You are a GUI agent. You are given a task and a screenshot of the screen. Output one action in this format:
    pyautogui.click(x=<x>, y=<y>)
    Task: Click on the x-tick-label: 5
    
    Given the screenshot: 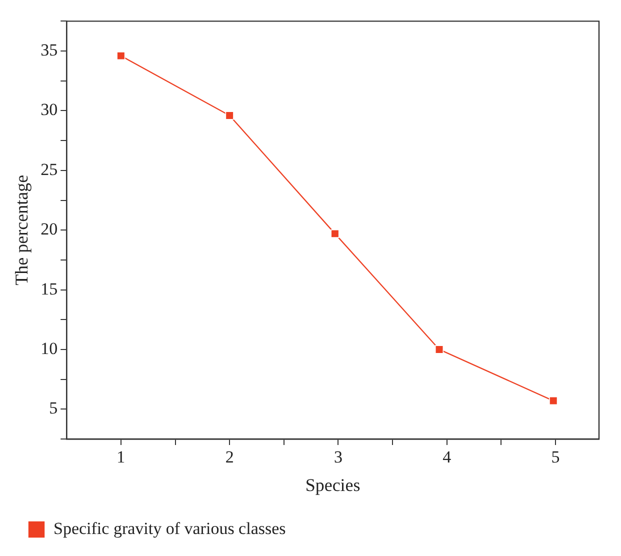 What is the action you would take?
    pyautogui.click(x=555, y=457)
    